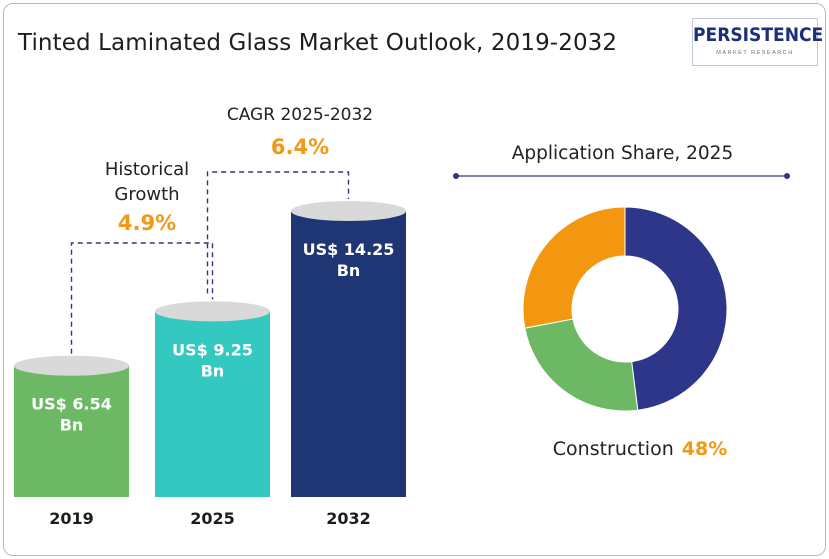 Image resolution: width=829 pixels, height=559 pixels. Describe the element at coordinates (147, 169) in the screenshot. I see `historical-label-line1: Historical` at that location.